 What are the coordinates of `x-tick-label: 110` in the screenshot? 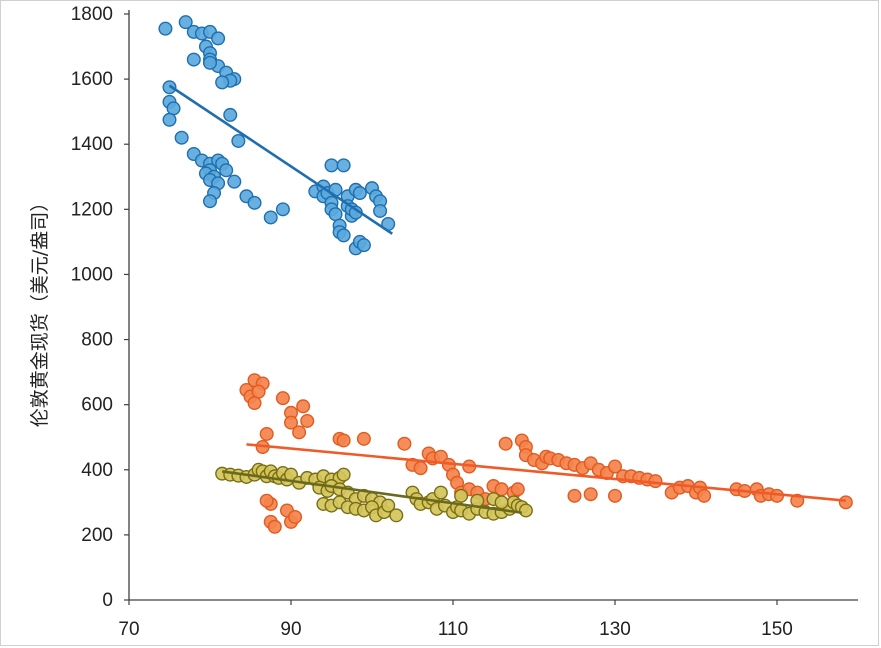 It's located at (453, 629).